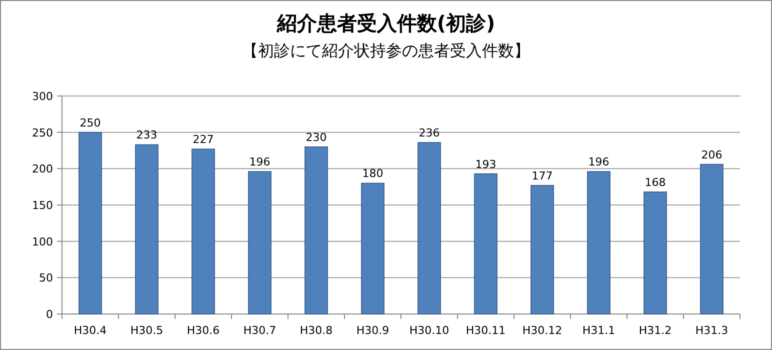  What do you see at coordinates (90, 123) in the screenshot?
I see `data-label: 250` at bounding box center [90, 123].